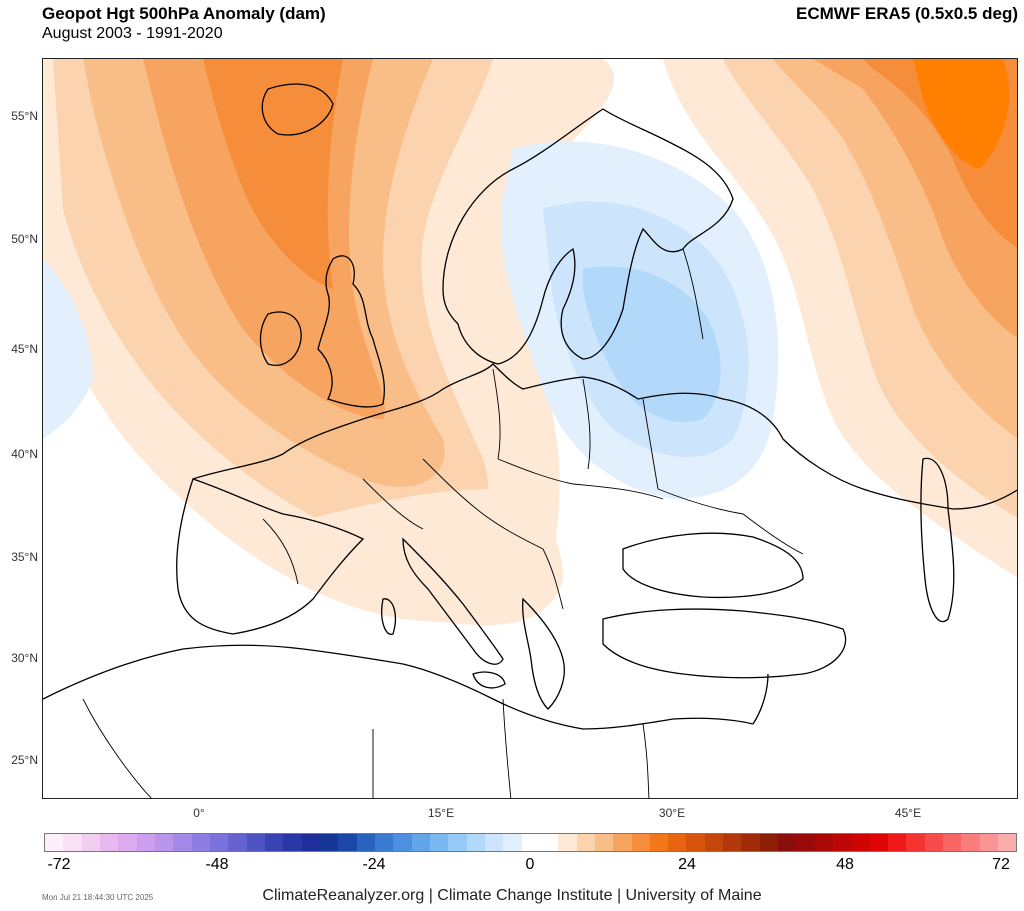 This screenshot has width=1024, height=911. What do you see at coordinates (68, 349) in the screenshot?
I see `anomaly-negative-west` at bounding box center [68, 349].